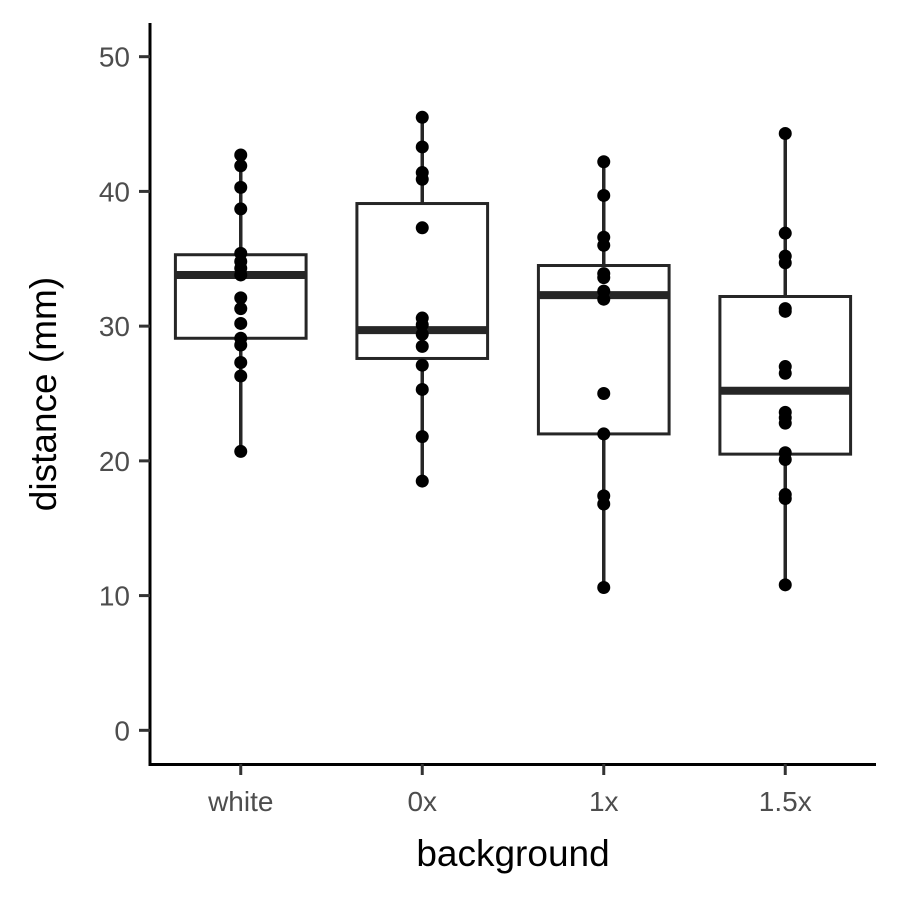  Describe the element at coordinates (114, 596) in the screenshot. I see `y-tick-label: 10` at that location.